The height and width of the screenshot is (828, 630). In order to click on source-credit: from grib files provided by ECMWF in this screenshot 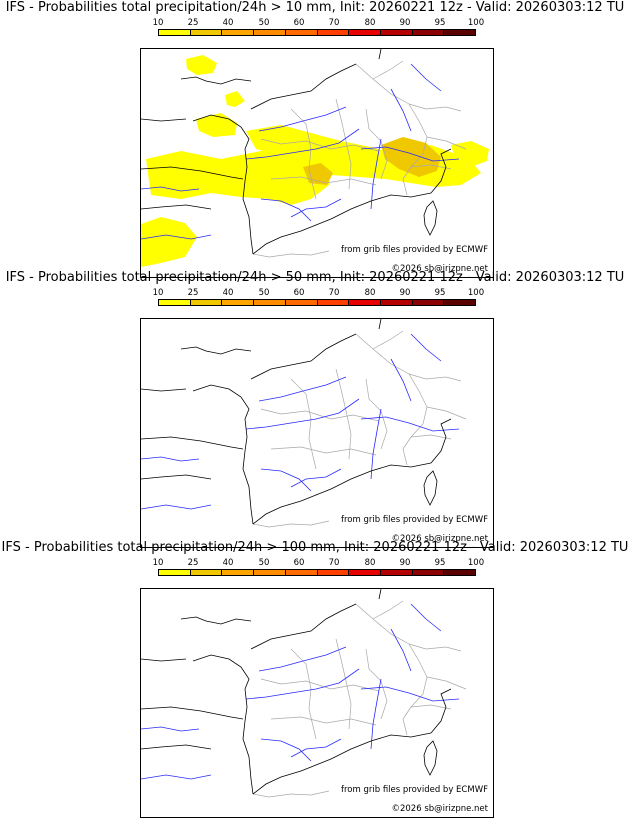, I will do `click(414, 520)`.